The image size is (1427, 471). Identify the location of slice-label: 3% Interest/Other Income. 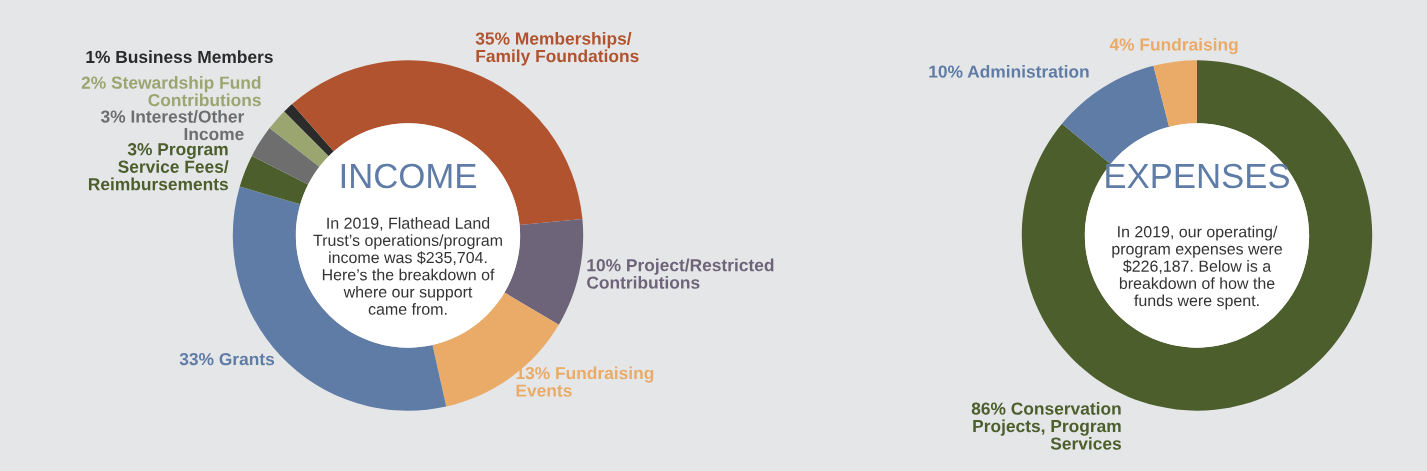
(172, 125).